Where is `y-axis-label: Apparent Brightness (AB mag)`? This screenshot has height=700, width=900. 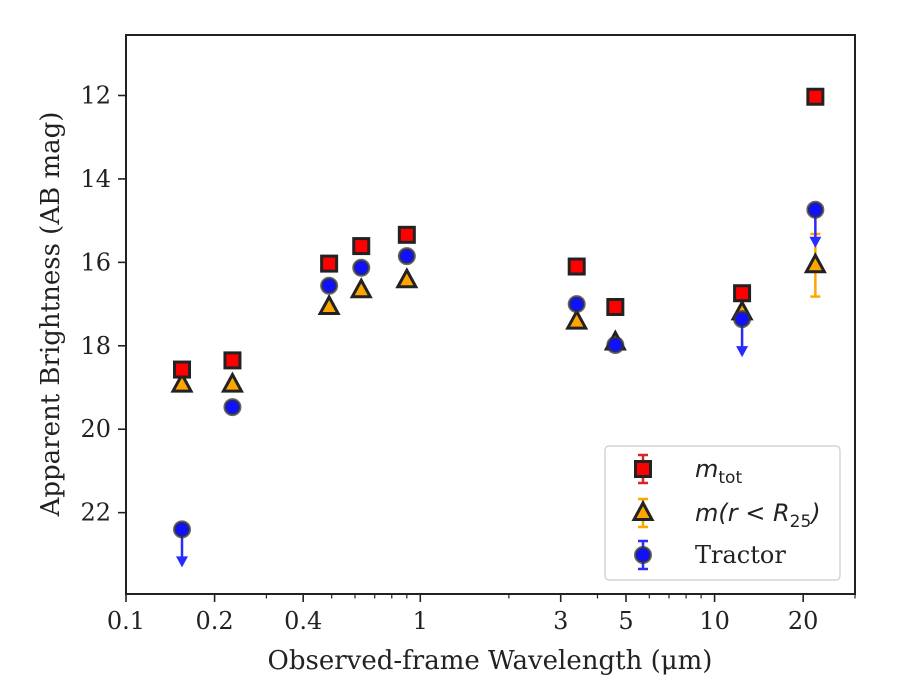 y-axis-label: Apparent Brightness (AB mag) is located at coordinates (51, 315).